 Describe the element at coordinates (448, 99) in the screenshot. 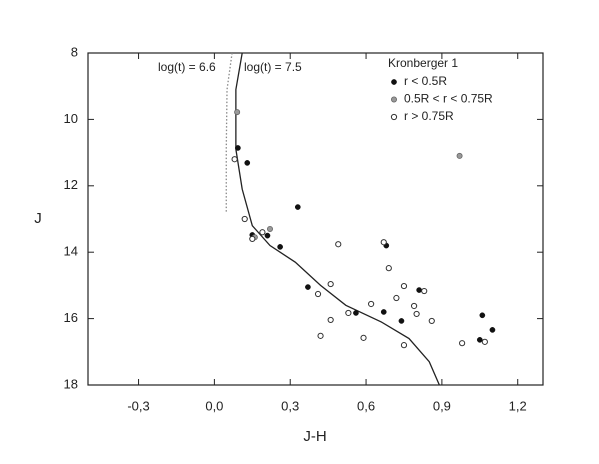

I see `legend-label: 0.5R < r < 0.75R` at that location.